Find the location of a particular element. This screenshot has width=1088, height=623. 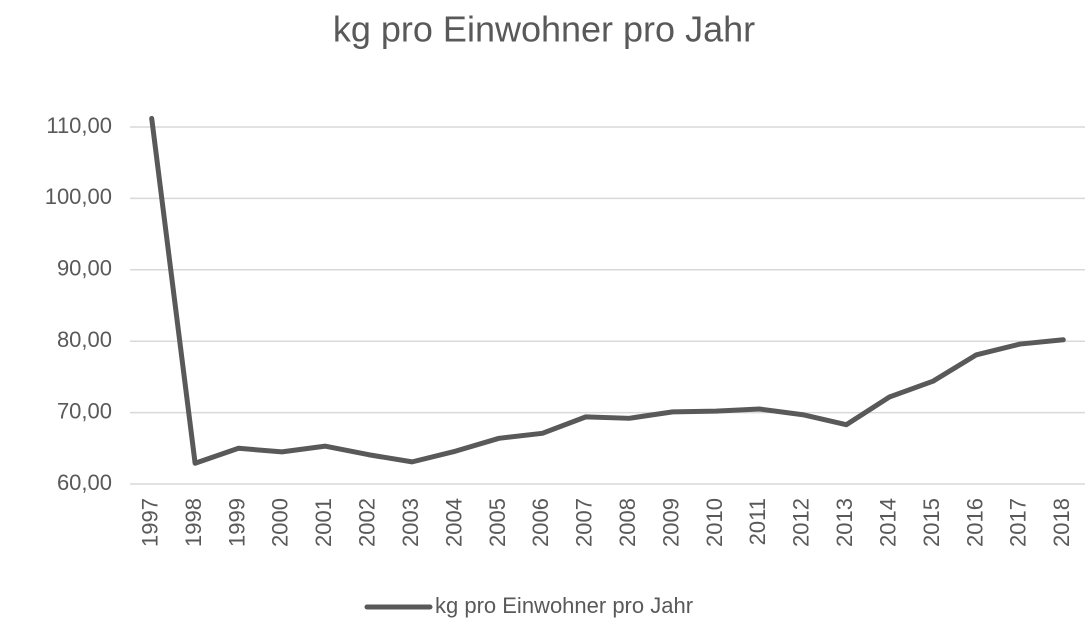

x-tick-label: 1997 is located at coordinates (150, 522).